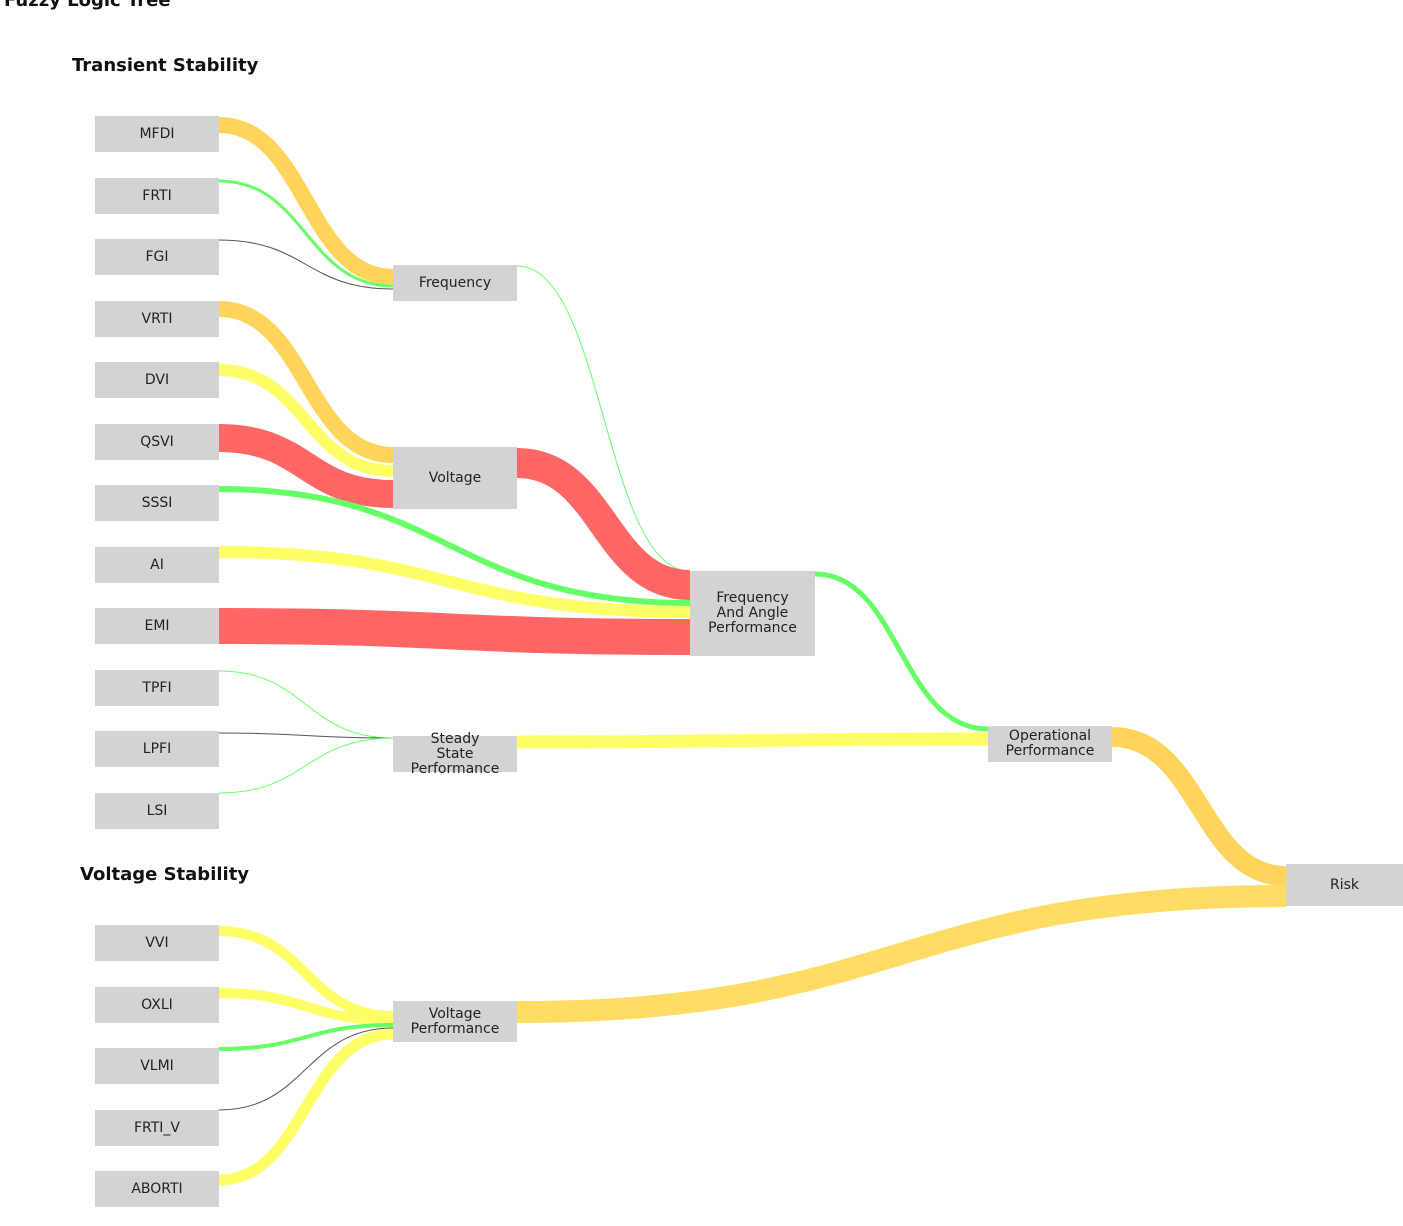 Image resolution: width=1403 pixels, height=1226 pixels. I want to click on node: FRTI_V, so click(157, 1128).